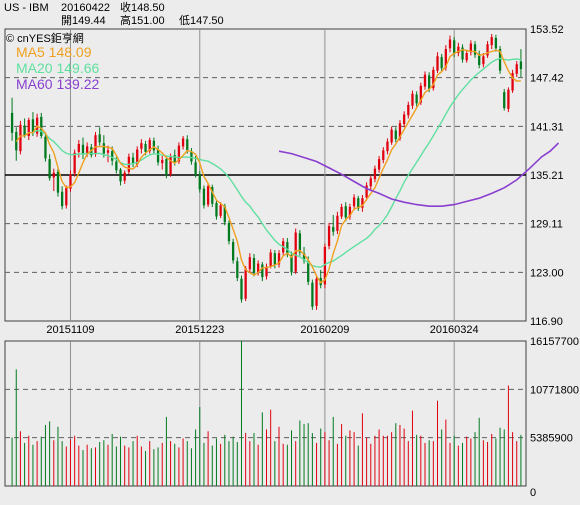  What do you see at coordinates (547, 127) in the screenshot?
I see `price-tick-label: 141.31` at bounding box center [547, 127].